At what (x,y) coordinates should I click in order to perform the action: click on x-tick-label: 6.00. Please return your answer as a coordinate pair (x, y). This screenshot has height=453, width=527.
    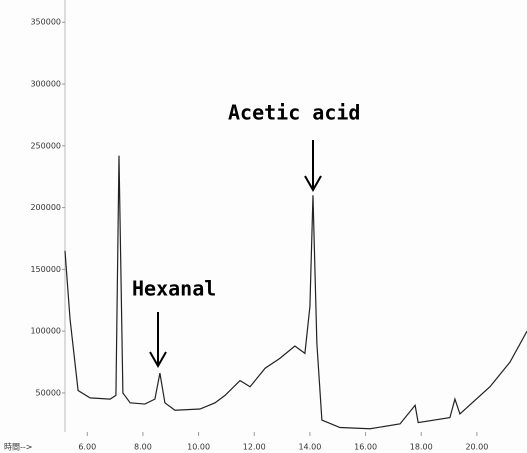
    Looking at the image, I should click on (87, 447).